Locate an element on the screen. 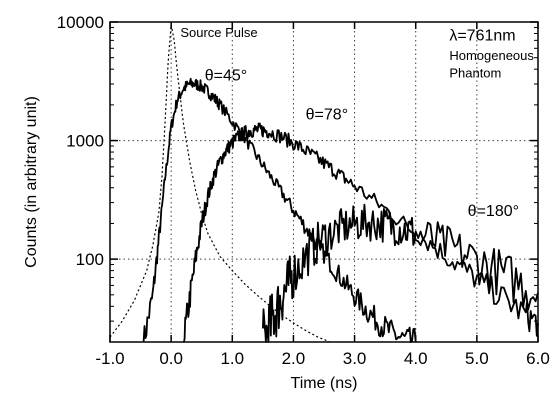  x-tick-label-5: 4.0 is located at coordinates (416, 358).